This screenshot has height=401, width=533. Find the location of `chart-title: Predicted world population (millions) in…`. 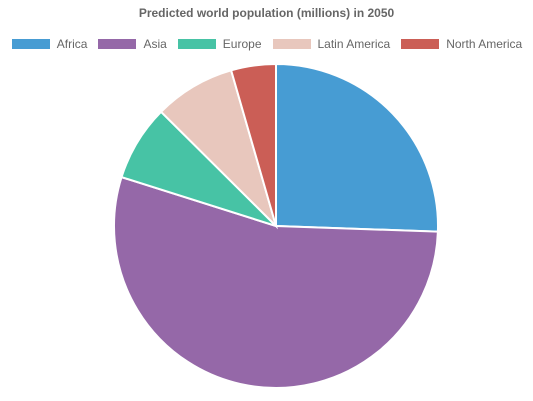

chart-title: Predicted world population (millions) in… is located at coordinates (266, 13).